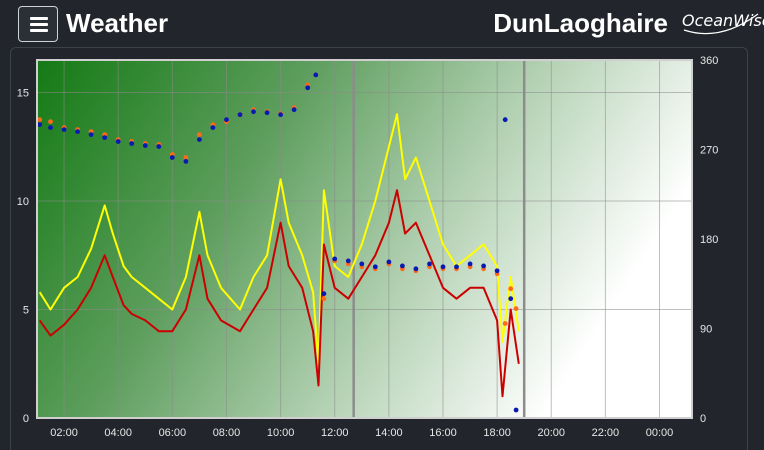 This screenshot has width=764, height=450. I want to click on oceanwise-logo-swoosh-icon, so click(721, 24).